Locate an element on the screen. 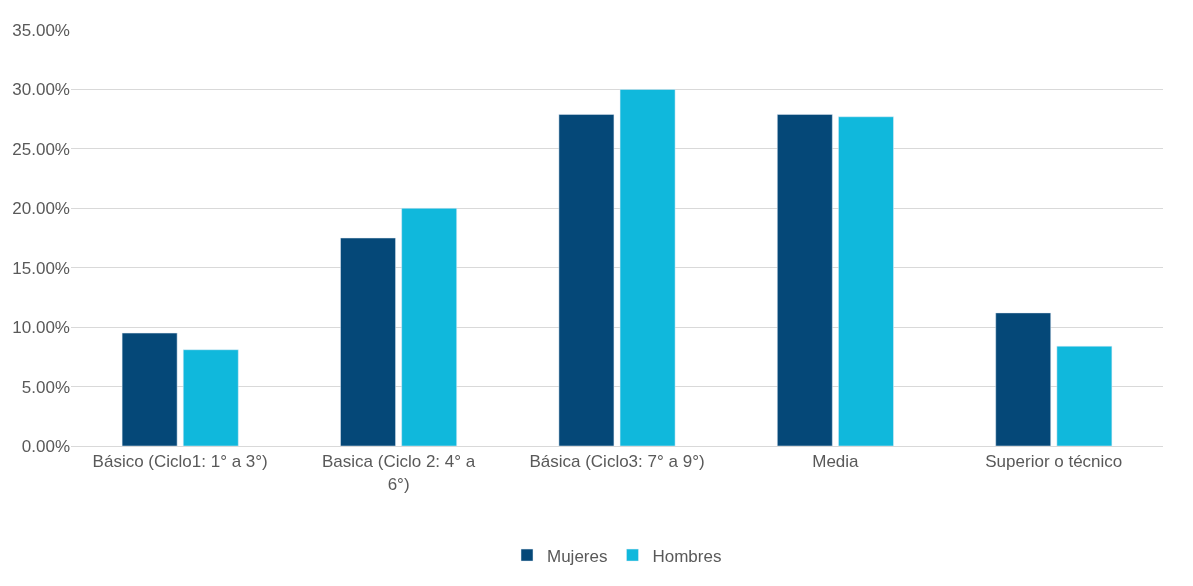 The height and width of the screenshot is (586, 1193). y-tick-label: 30.00% is located at coordinates (41, 90).